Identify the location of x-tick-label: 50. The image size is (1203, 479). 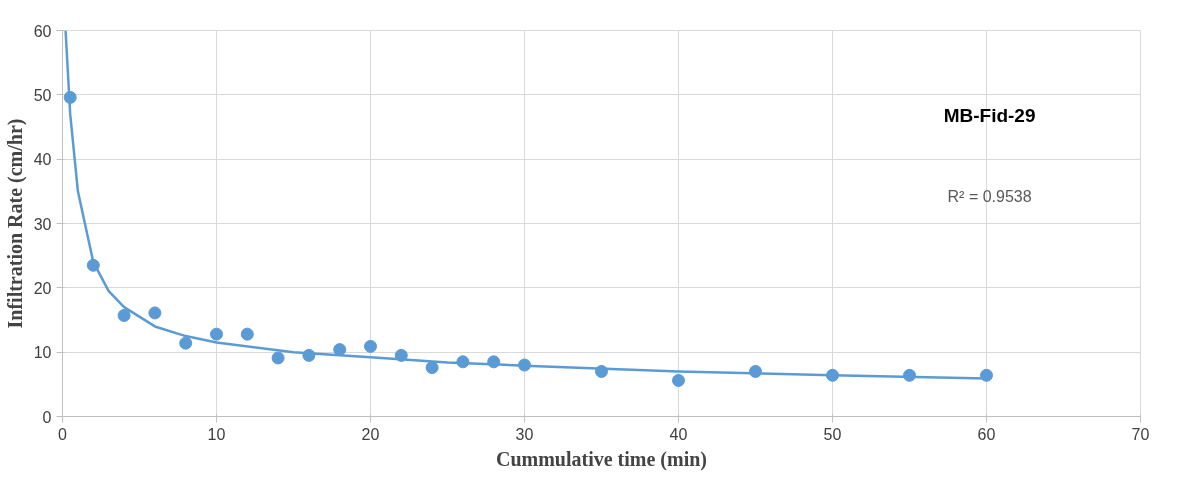
(832, 434).